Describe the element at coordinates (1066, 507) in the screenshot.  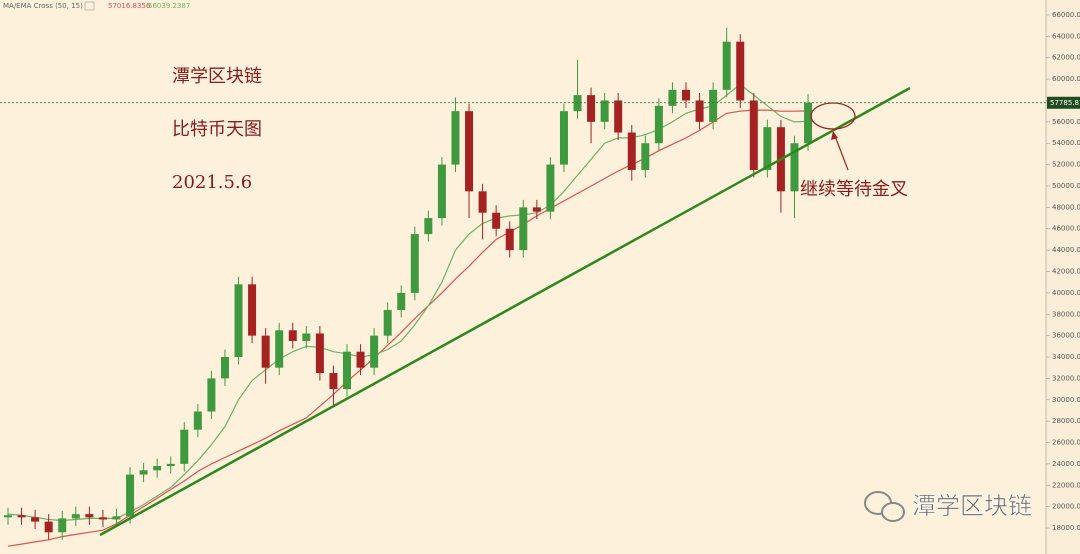
I see `y-tick-label: 20000.00` at that location.